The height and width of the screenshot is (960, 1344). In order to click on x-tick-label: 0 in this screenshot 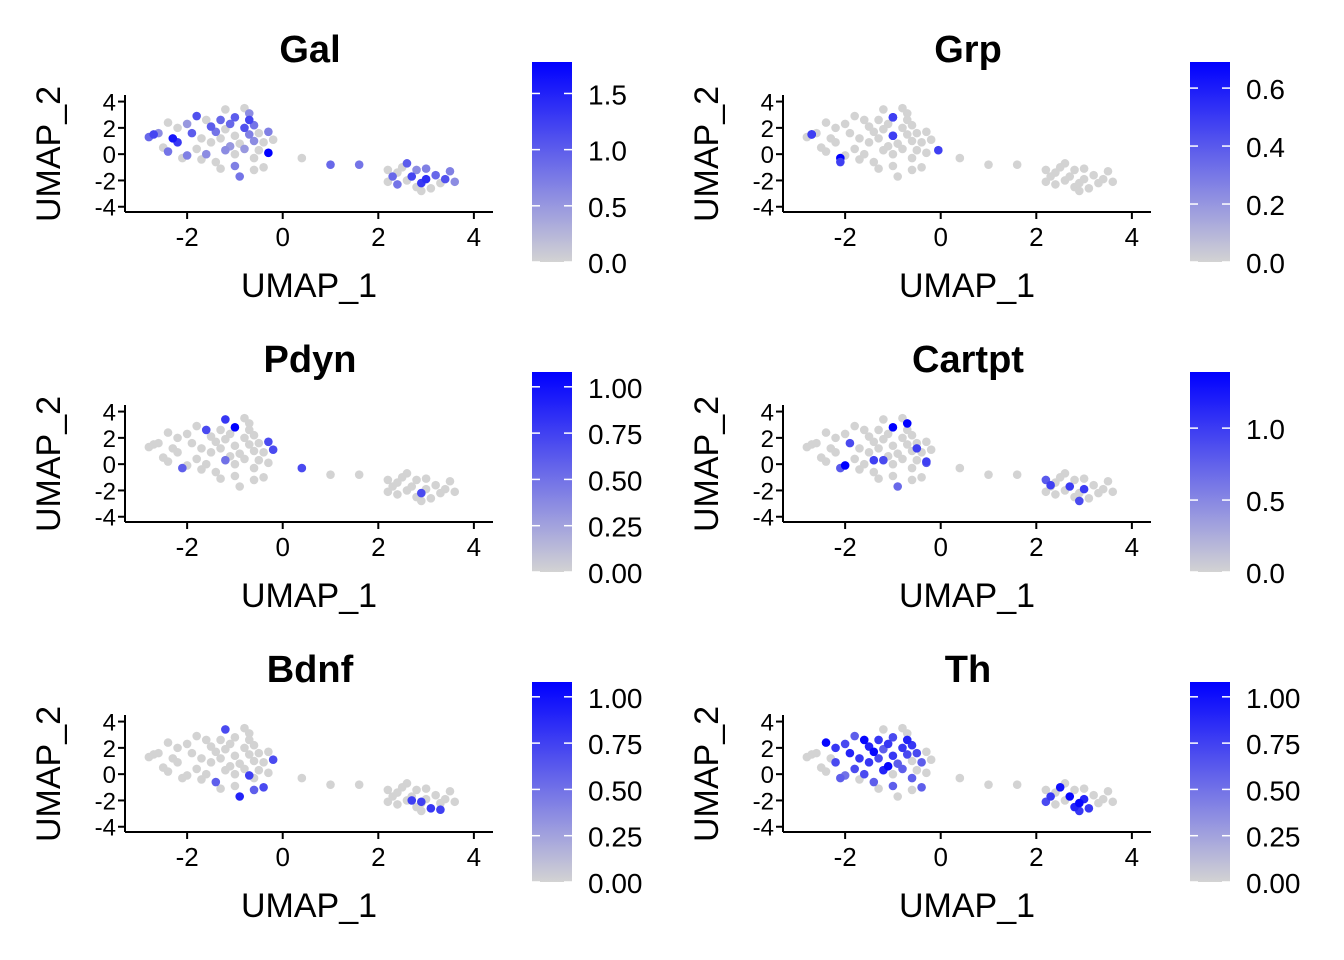, I will do `click(282, 237)`.